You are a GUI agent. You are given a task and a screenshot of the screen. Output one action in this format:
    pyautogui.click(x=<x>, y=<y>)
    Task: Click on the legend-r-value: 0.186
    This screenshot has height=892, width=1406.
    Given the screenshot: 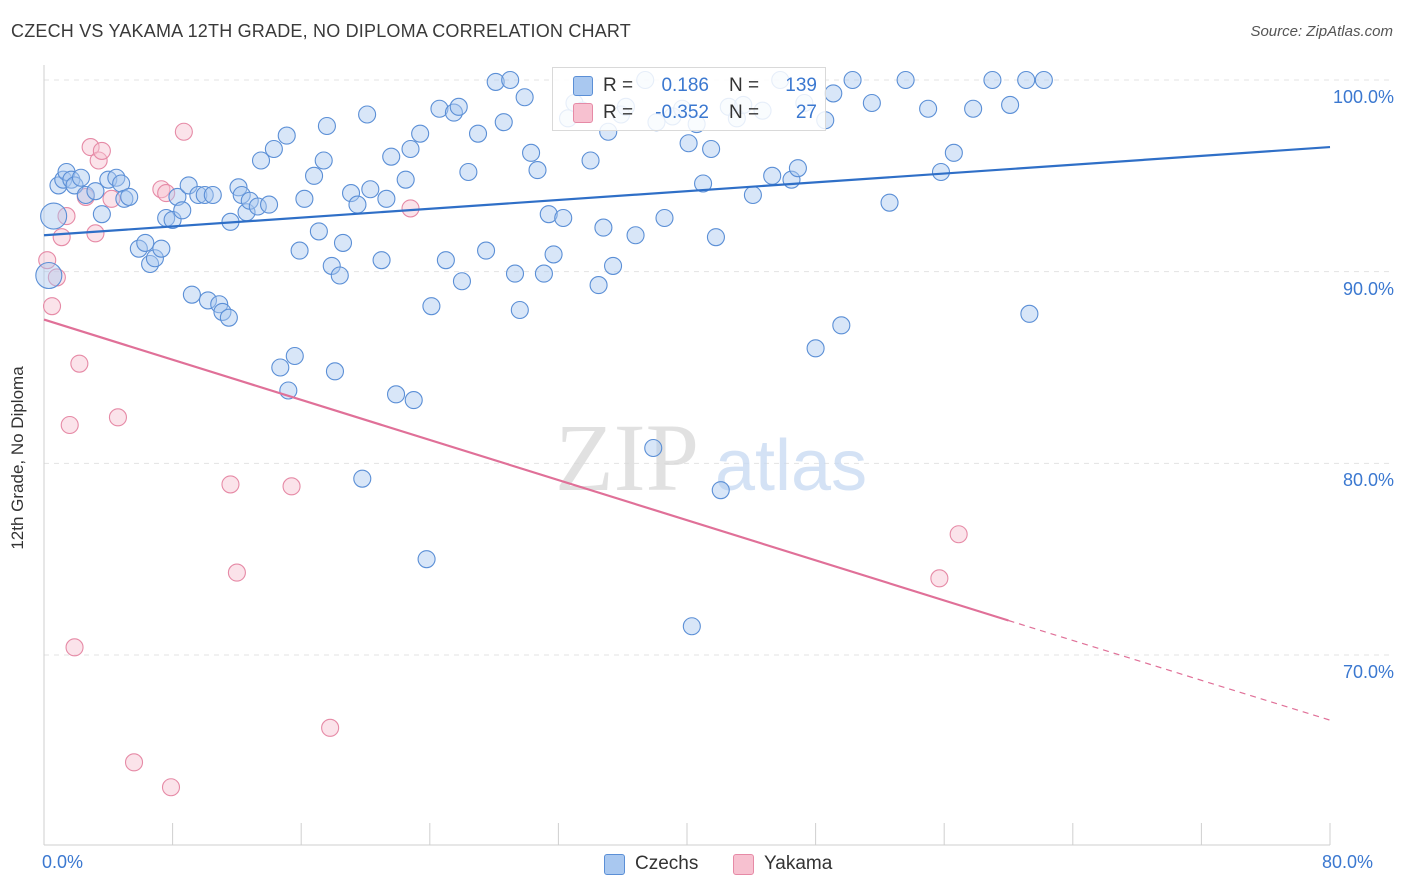 What is the action you would take?
    pyautogui.click(x=685, y=85)
    